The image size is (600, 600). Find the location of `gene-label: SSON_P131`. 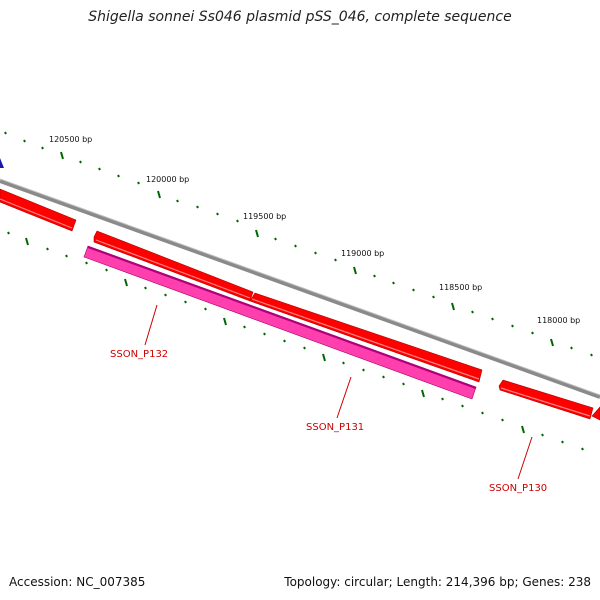

gene-label: SSON_P131 is located at coordinates (335, 427).